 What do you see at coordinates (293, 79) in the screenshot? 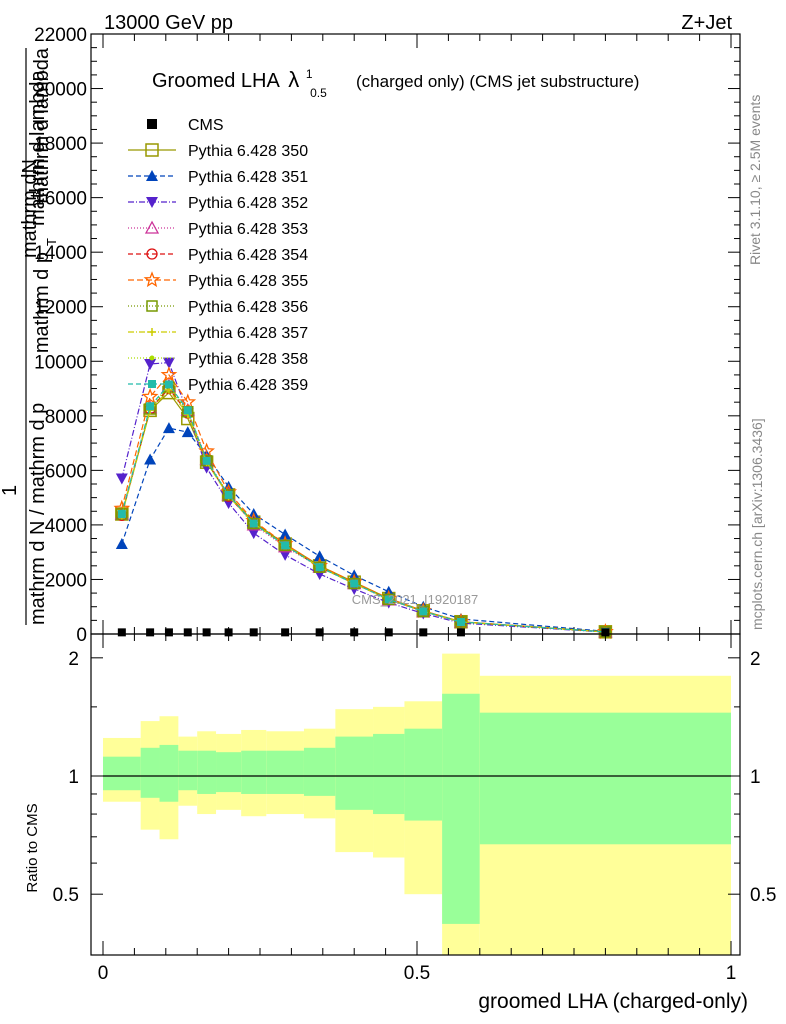
I see `title-lambda: λ` at bounding box center [293, 79].